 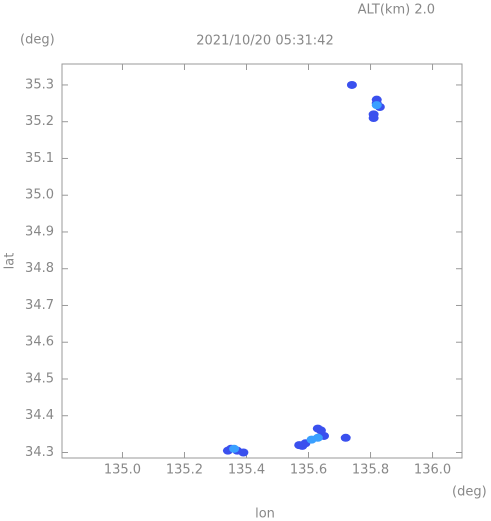 What do you see at coordinates (264, 41) in the screenshot?
I see `chart-title: 2021/10/20 05:31:42` at bounding box center [264, 41].